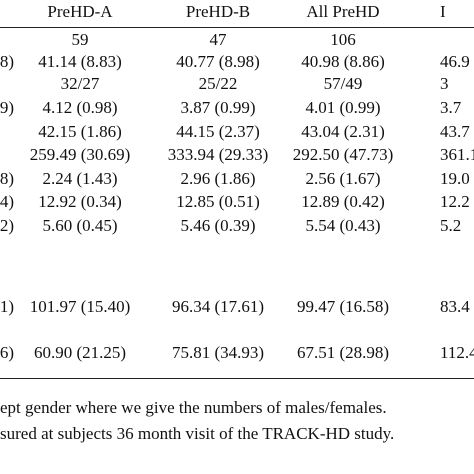  I want to click on row-label: 2), so click(7, 225).